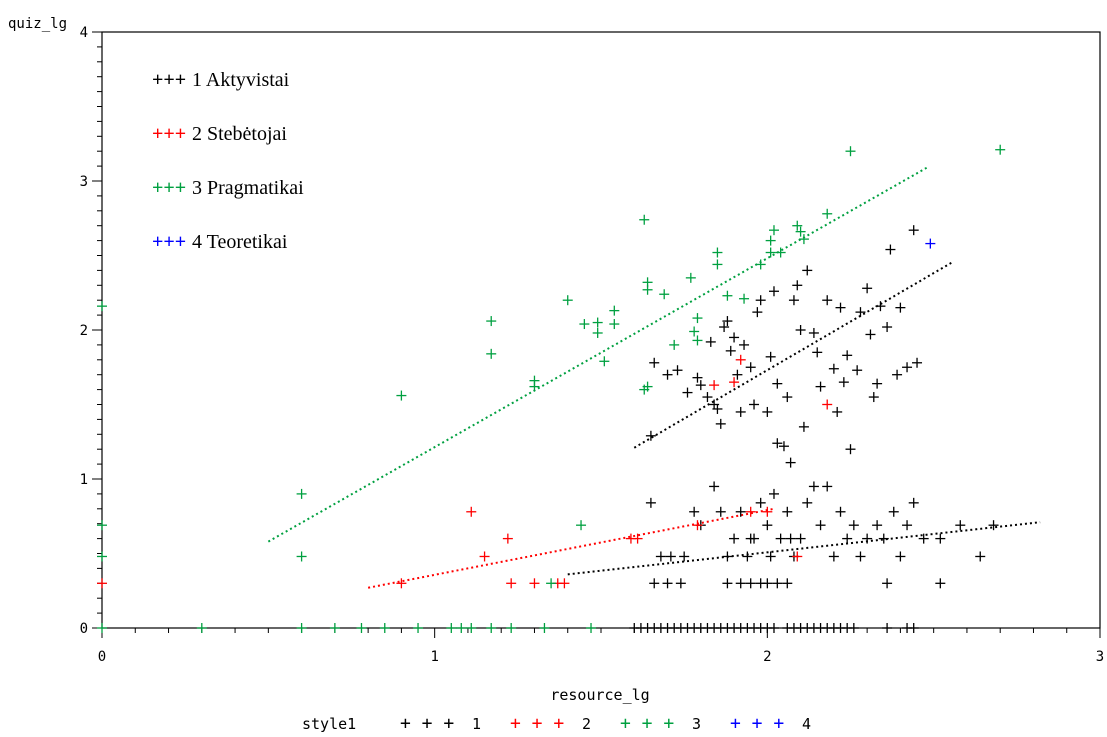 The image size is (1107, 737). What do you see at coordinates (696, 724) in the screenshot?
I see `legend-bottom-label: 3` at bounding box center [696, 724].